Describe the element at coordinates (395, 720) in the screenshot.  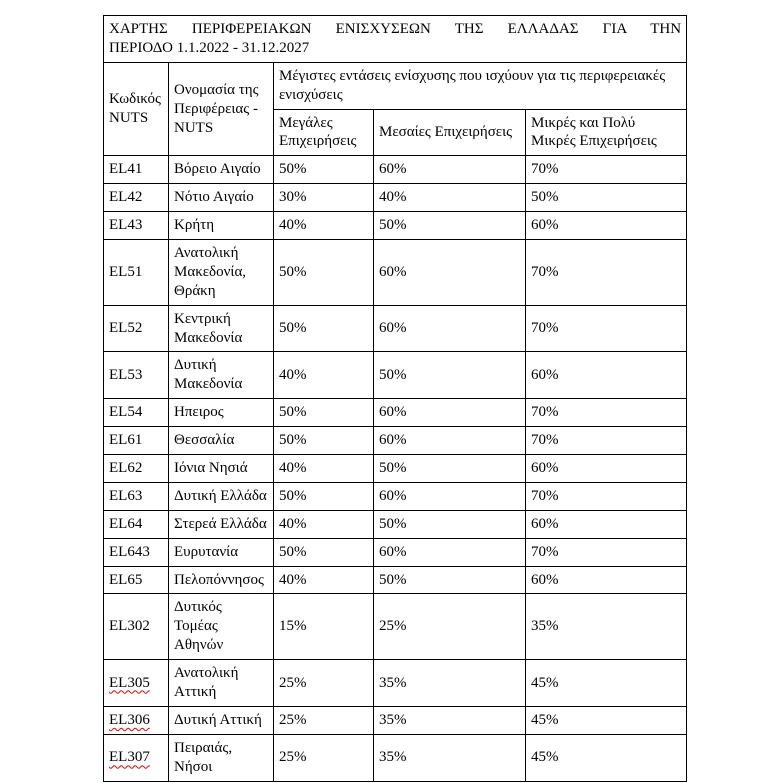
I see `table-row: EL306 Δυτική Αττική 25% 35% 45%` at that location.